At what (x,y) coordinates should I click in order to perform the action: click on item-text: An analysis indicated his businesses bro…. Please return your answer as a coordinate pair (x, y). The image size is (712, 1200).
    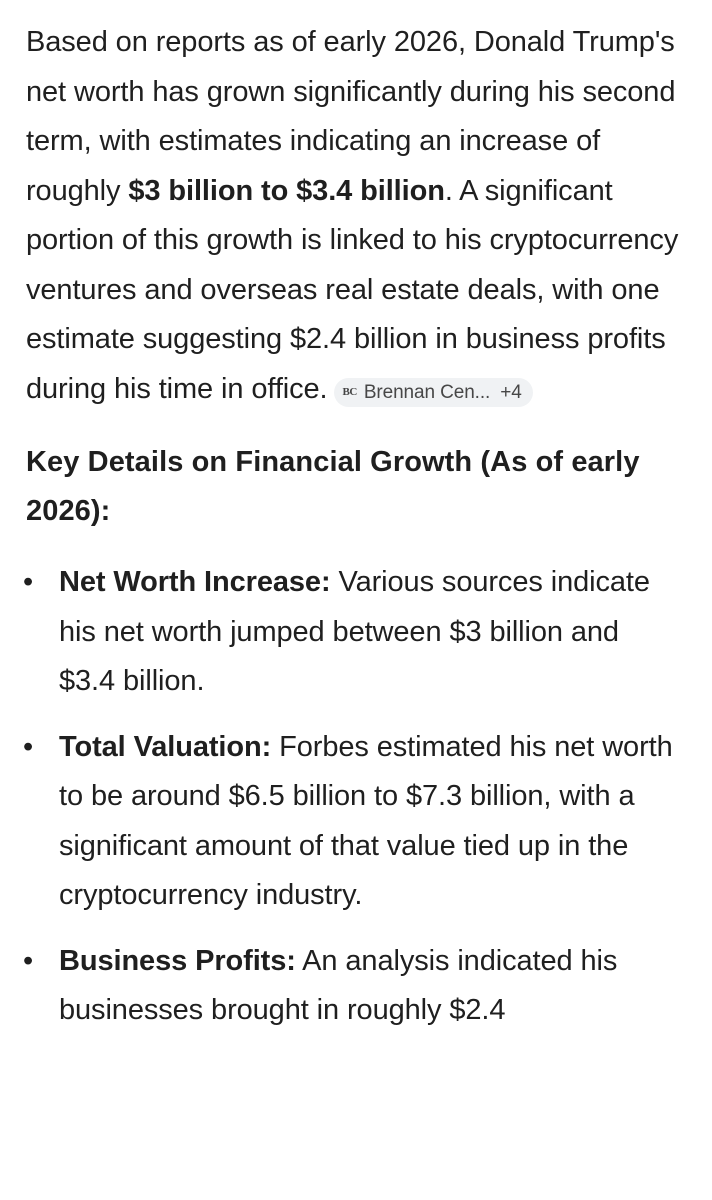
    Looking at the image, I should click on (338, 985).